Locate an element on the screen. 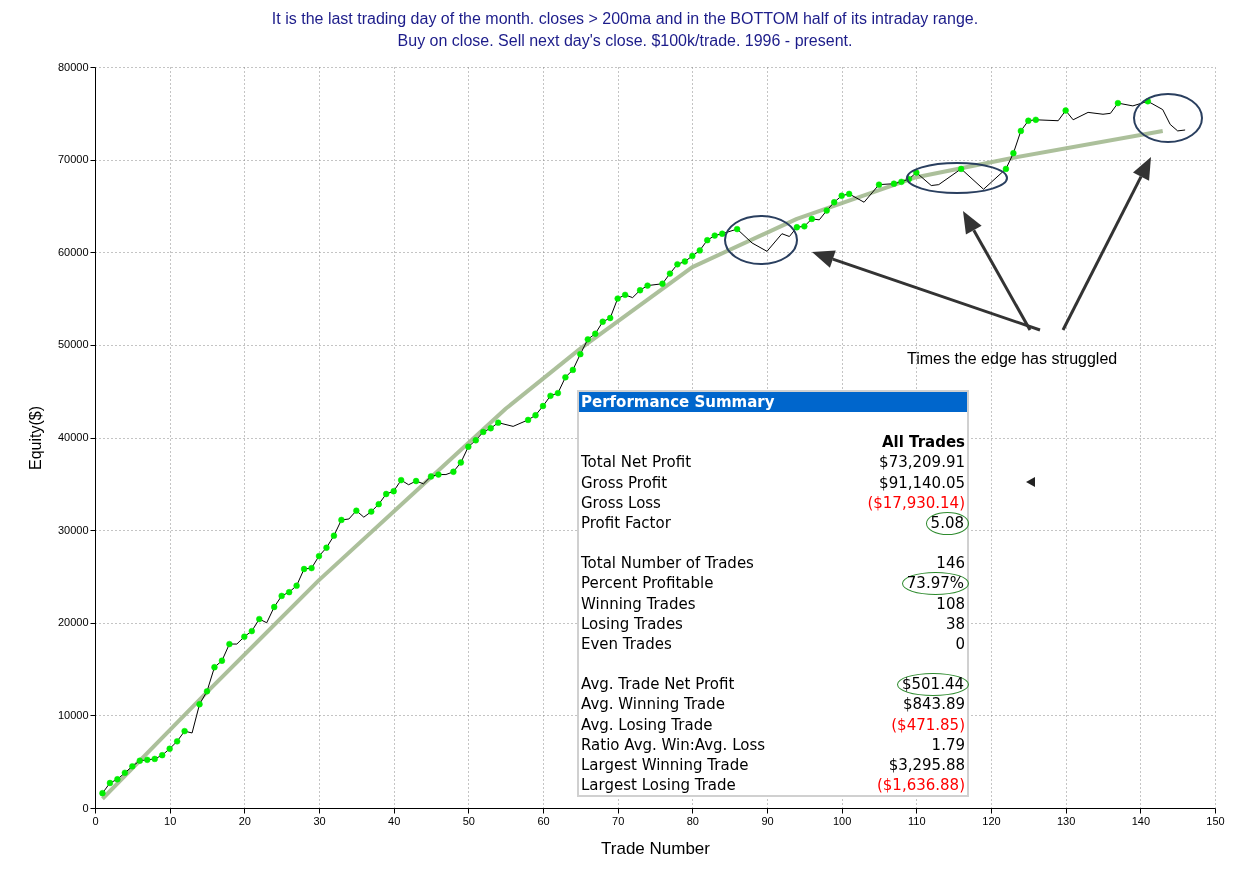  annotation: Avg. Losing Trade is located at coordinates (647, 724).